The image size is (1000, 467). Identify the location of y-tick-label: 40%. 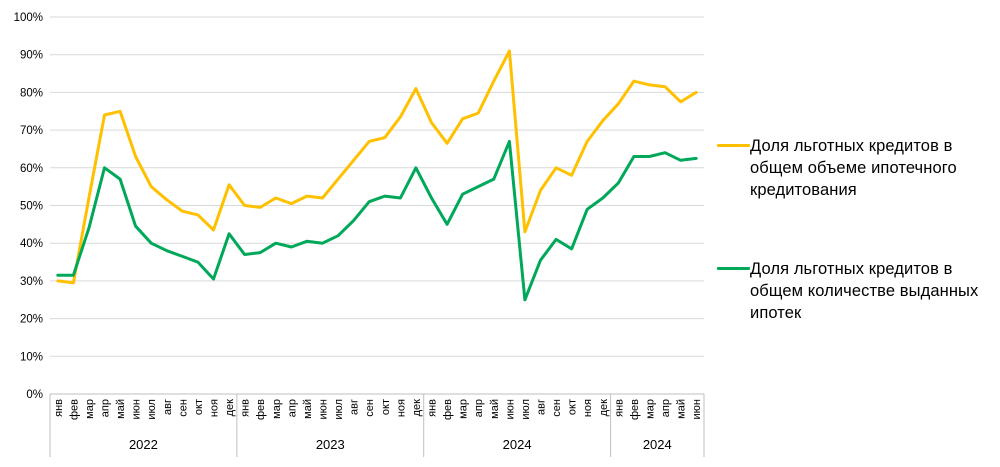
(31, 244).